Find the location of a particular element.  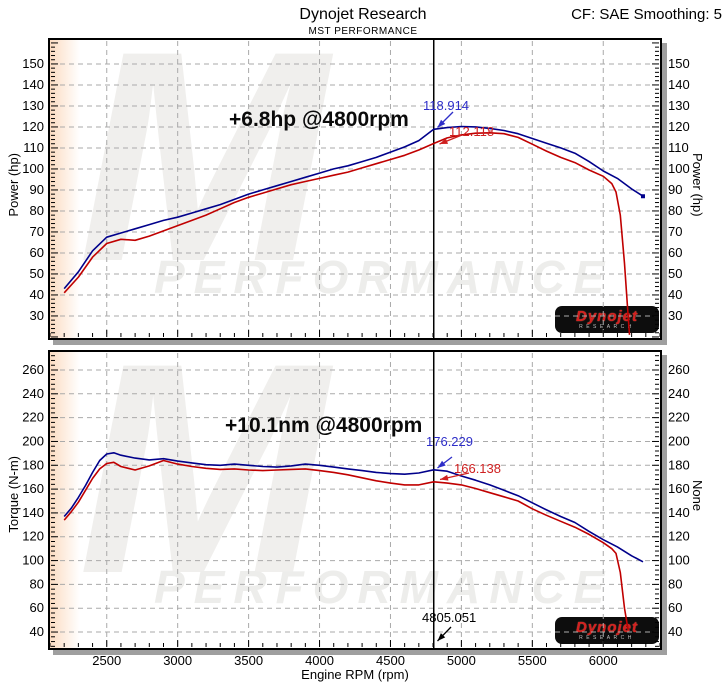

svg-text: 3500 is located at coordinates (248, 660).